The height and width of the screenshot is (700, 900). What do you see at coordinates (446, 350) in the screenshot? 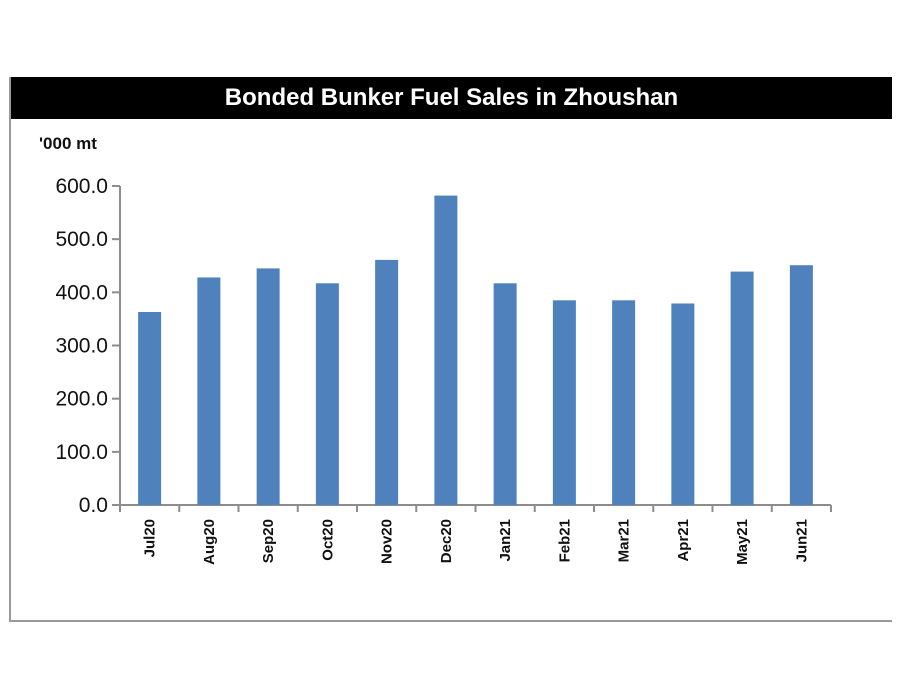
I see `bar-dec20` at bounding box center [446, 350].